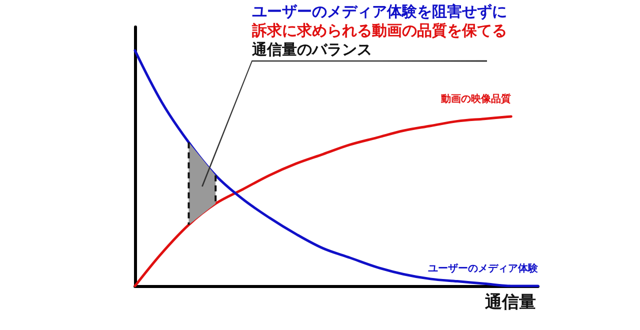  I want to click on series-label: 動画の映像品質, so click(476, 98).